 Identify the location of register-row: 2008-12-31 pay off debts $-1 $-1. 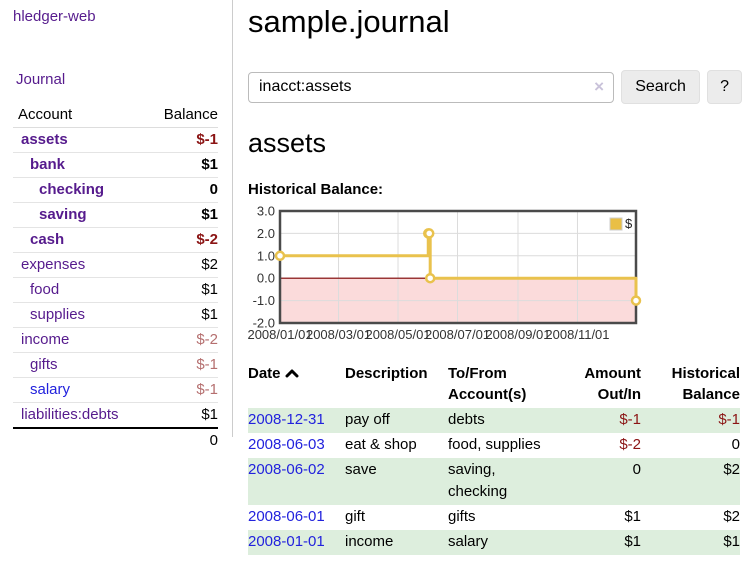
(494, 420).